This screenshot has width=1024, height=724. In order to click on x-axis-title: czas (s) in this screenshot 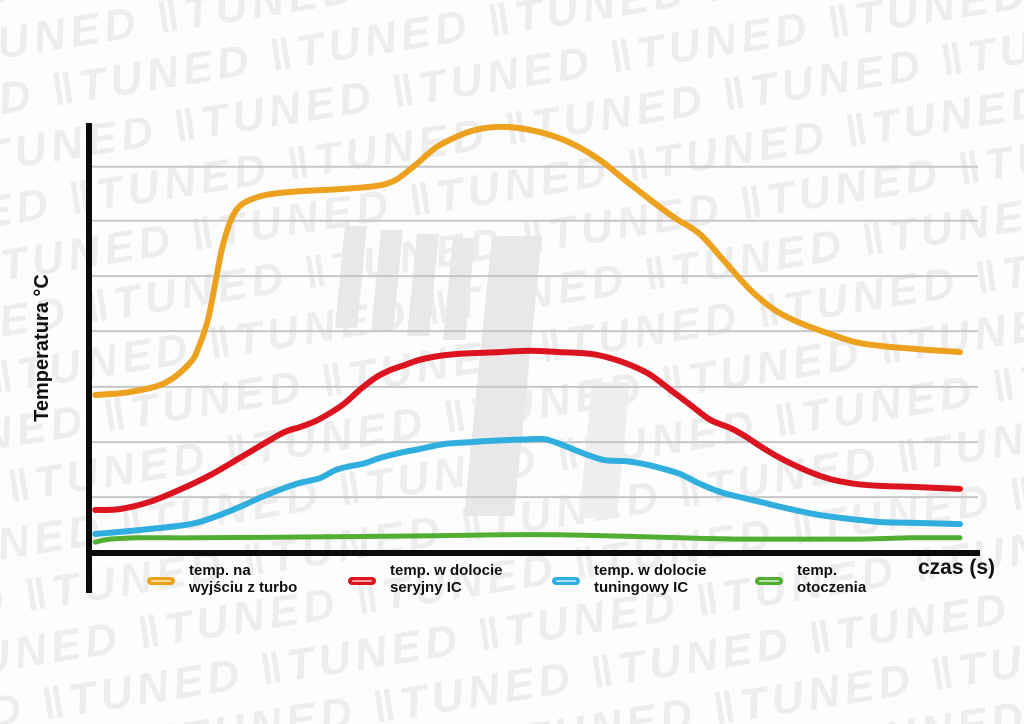, I will do `click(957, 567)`.